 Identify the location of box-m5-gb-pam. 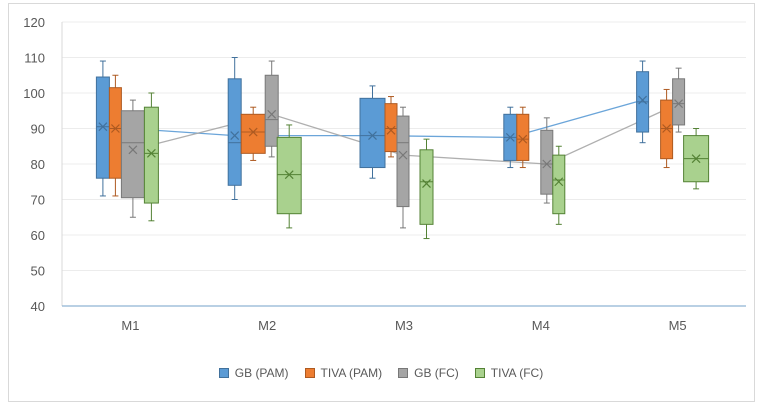
(643, 102).